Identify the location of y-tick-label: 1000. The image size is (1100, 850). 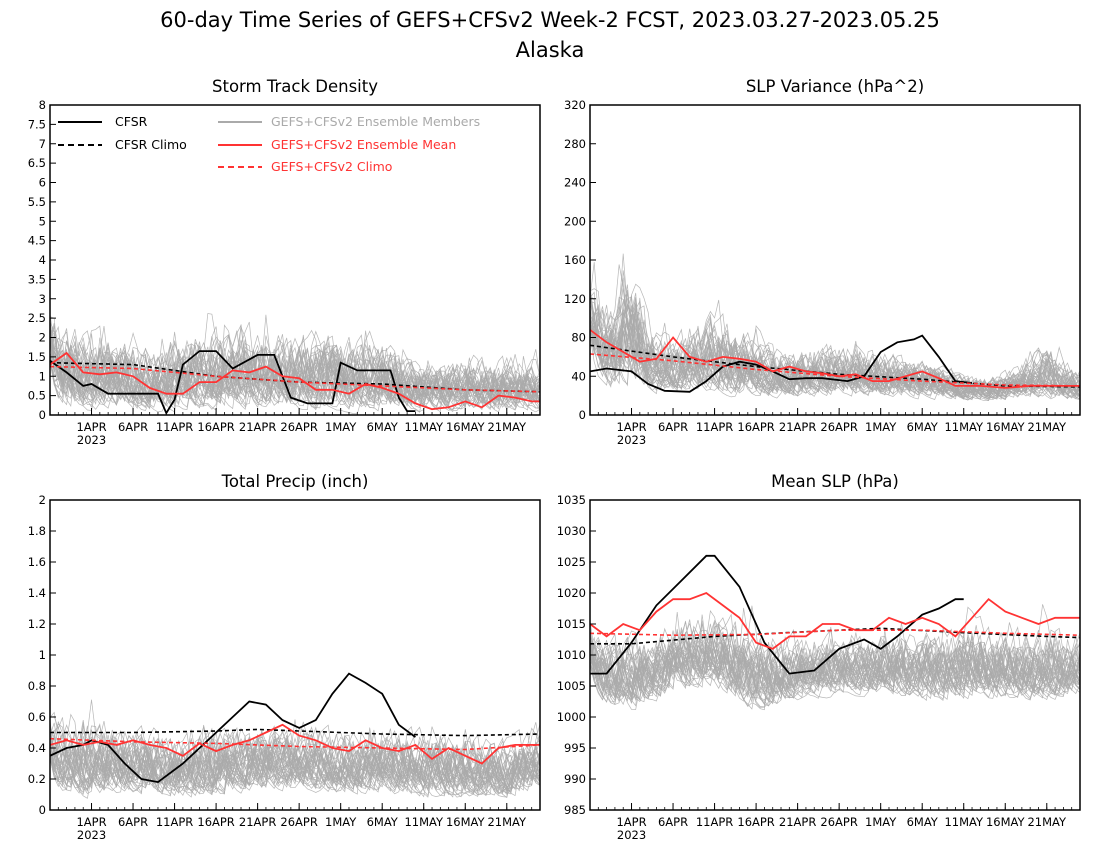
(571, 717).